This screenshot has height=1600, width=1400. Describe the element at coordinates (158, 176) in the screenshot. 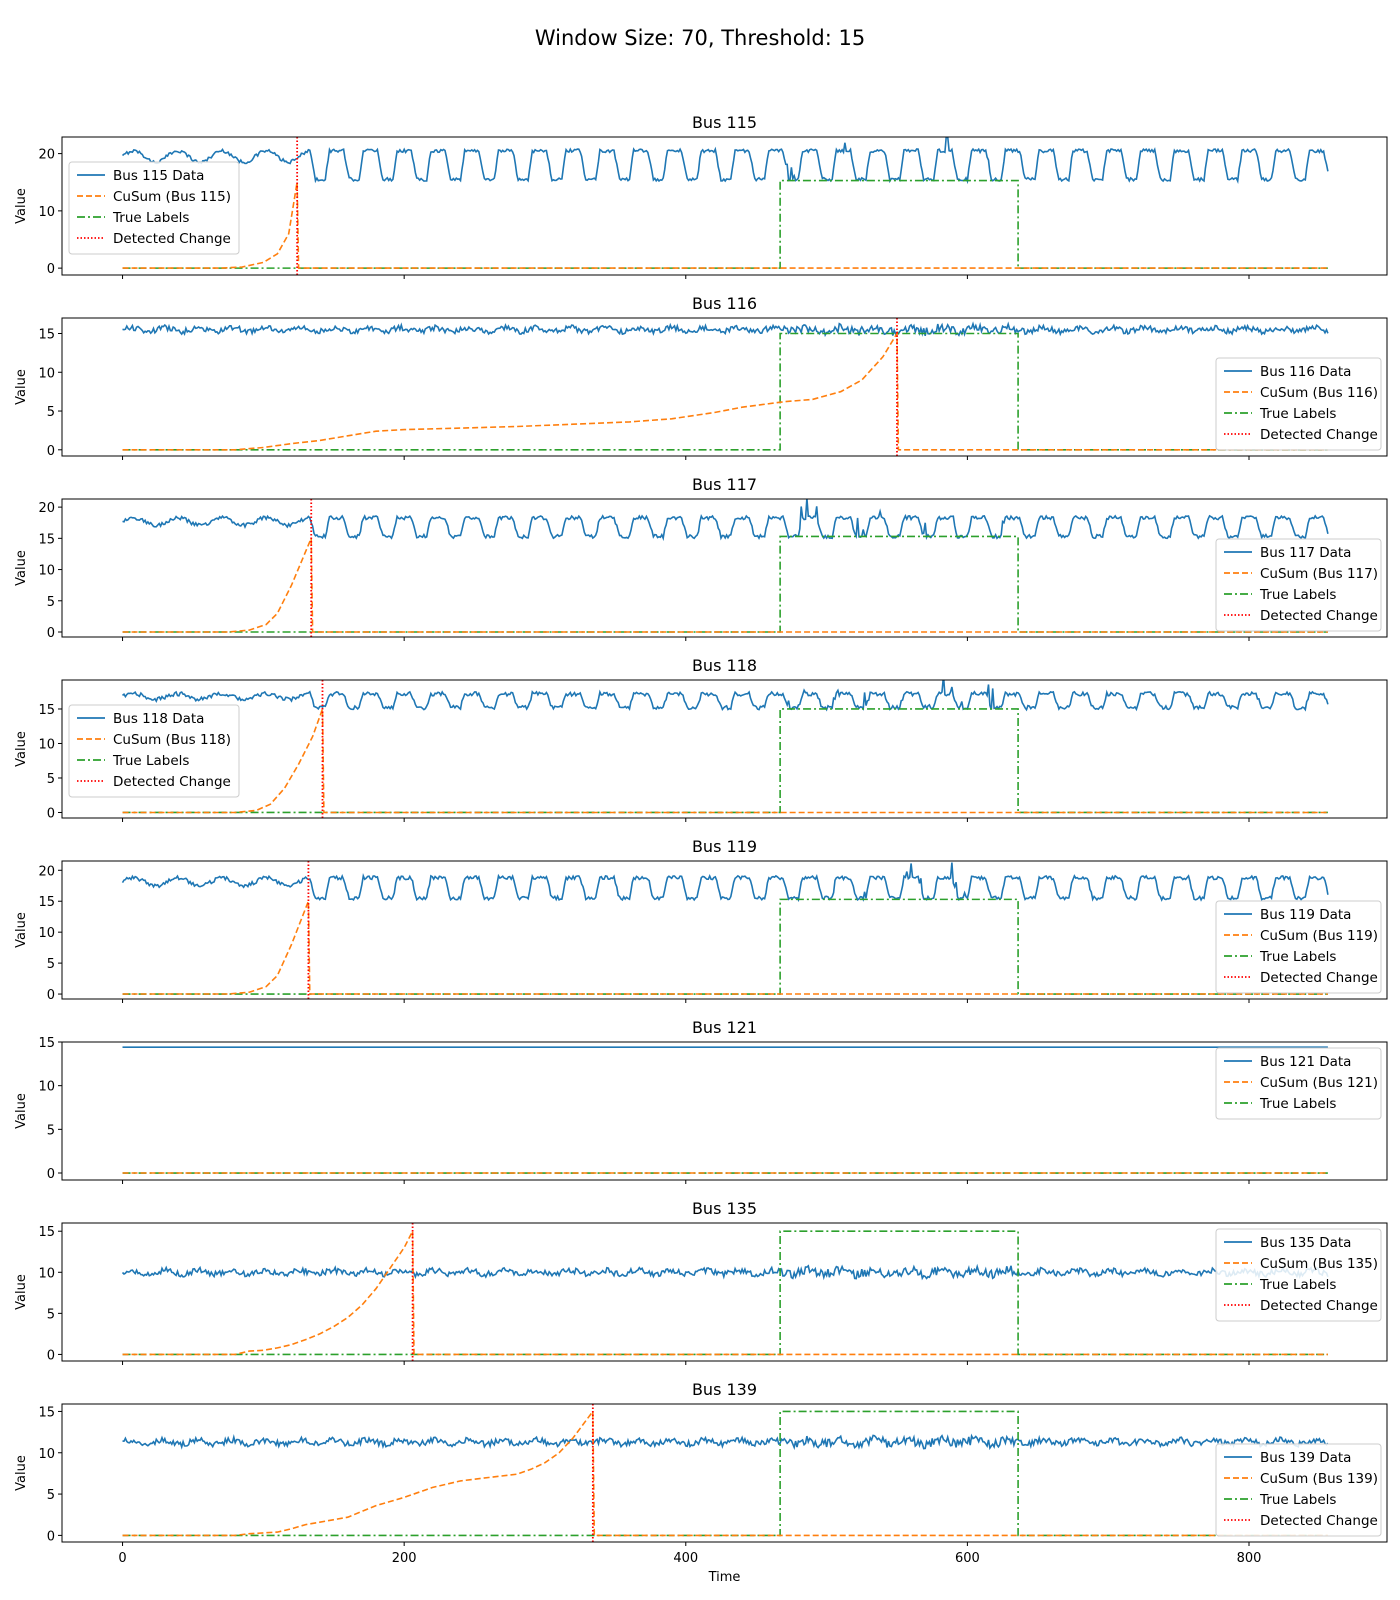

I see `legend-entry: Bus 115 Data` at that location.